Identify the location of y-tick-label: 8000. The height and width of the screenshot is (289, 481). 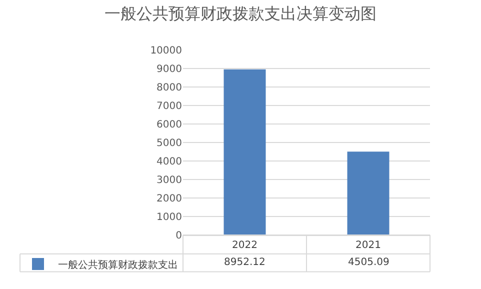
(169, 88).